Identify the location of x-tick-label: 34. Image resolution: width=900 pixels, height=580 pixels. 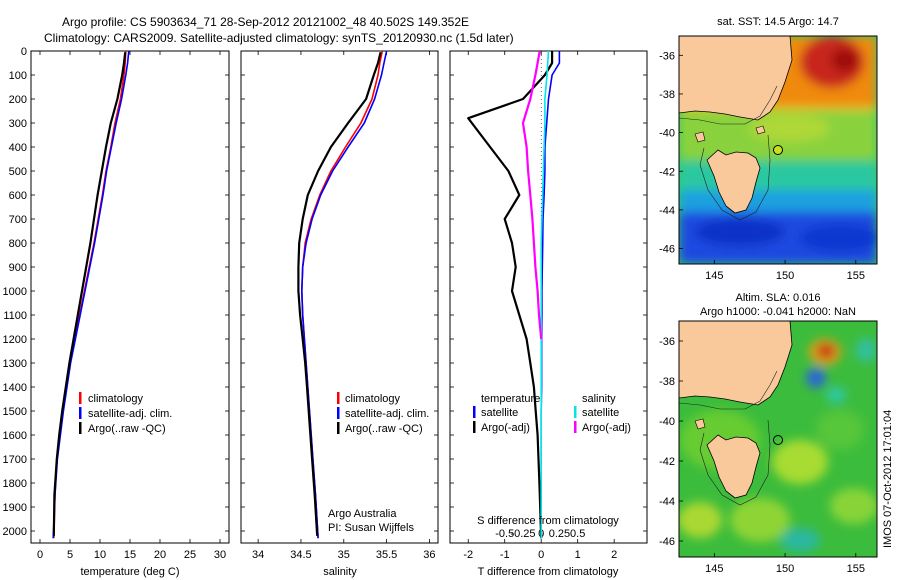
(258, 555).